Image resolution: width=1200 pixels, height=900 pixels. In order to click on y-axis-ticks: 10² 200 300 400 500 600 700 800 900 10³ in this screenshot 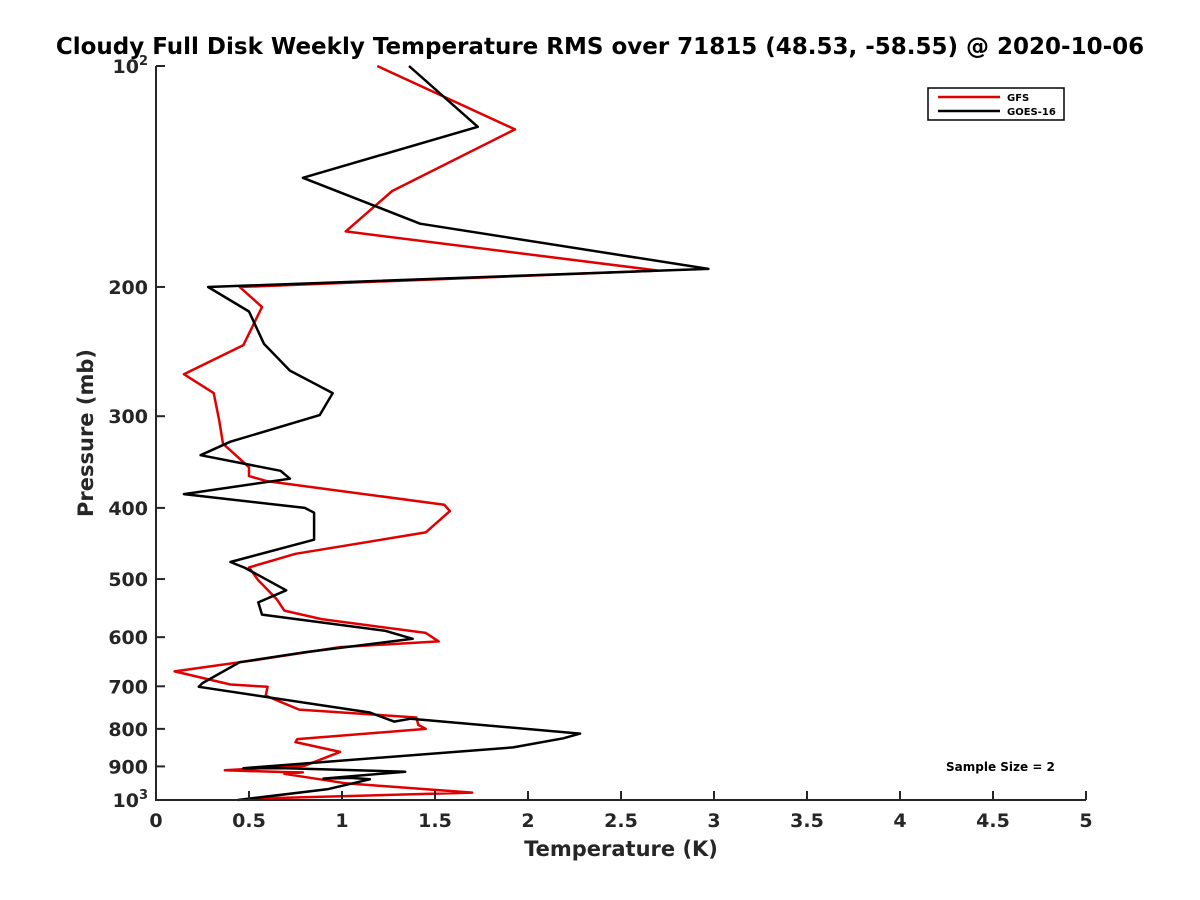, I will do `click(136, 433)`.